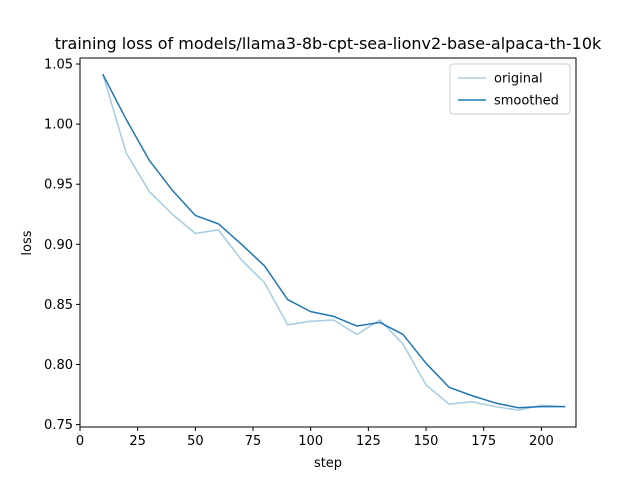 This screenshot has height=480, width=640. What do you see at coordinates (58, 365) in the screenshot?
I see `y-tick-label: 0.80` at bounding box center [58, 365].